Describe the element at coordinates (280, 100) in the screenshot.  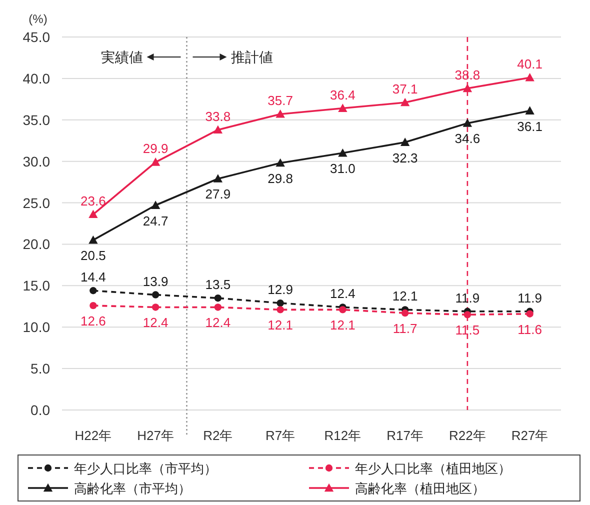
I see `data-label: 35.7` at that location.